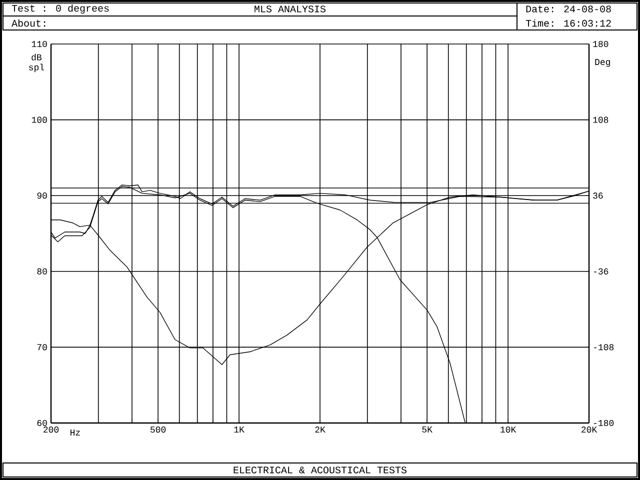 This screenshot has width=640, height=480. I want to click on x-axis-title: Hz, so click(75, 433).